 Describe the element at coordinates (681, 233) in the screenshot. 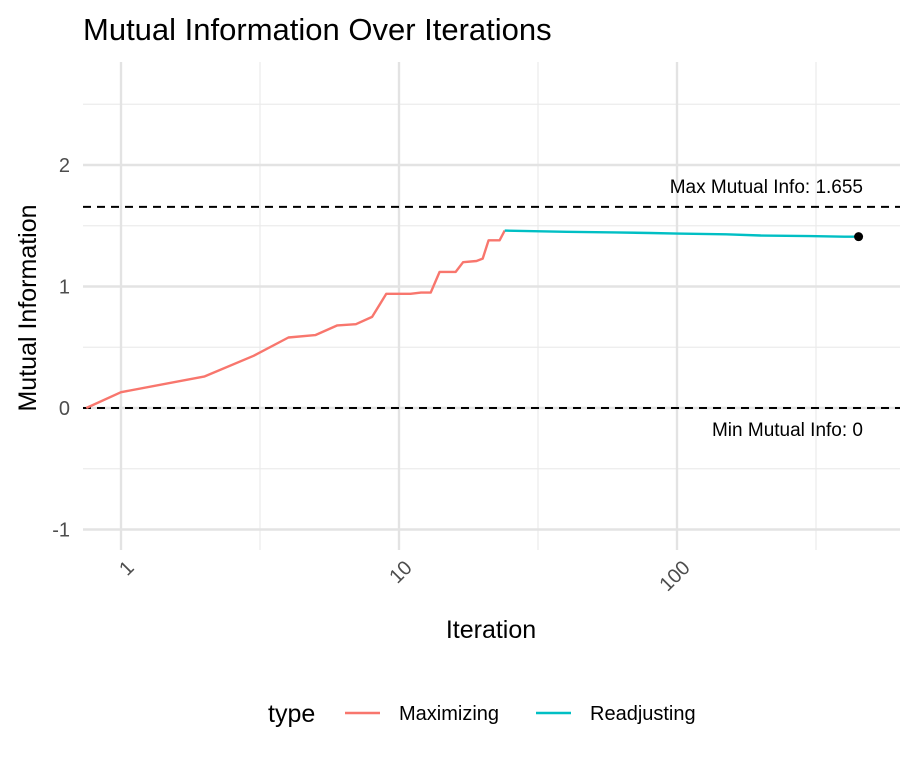

I see `series-line-readjusting` at that location.